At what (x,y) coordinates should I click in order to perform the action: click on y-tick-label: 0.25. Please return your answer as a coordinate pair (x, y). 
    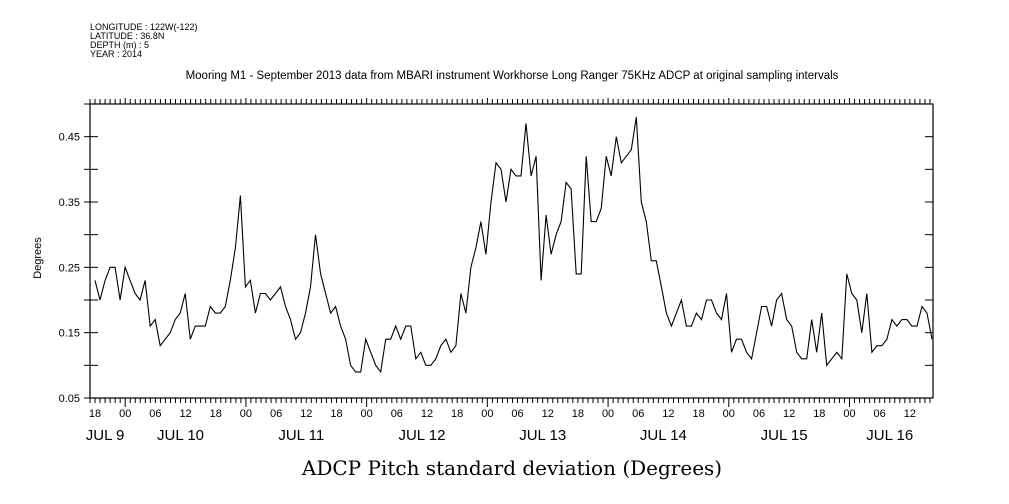
    Looking at the image, I should click on (69, 268).